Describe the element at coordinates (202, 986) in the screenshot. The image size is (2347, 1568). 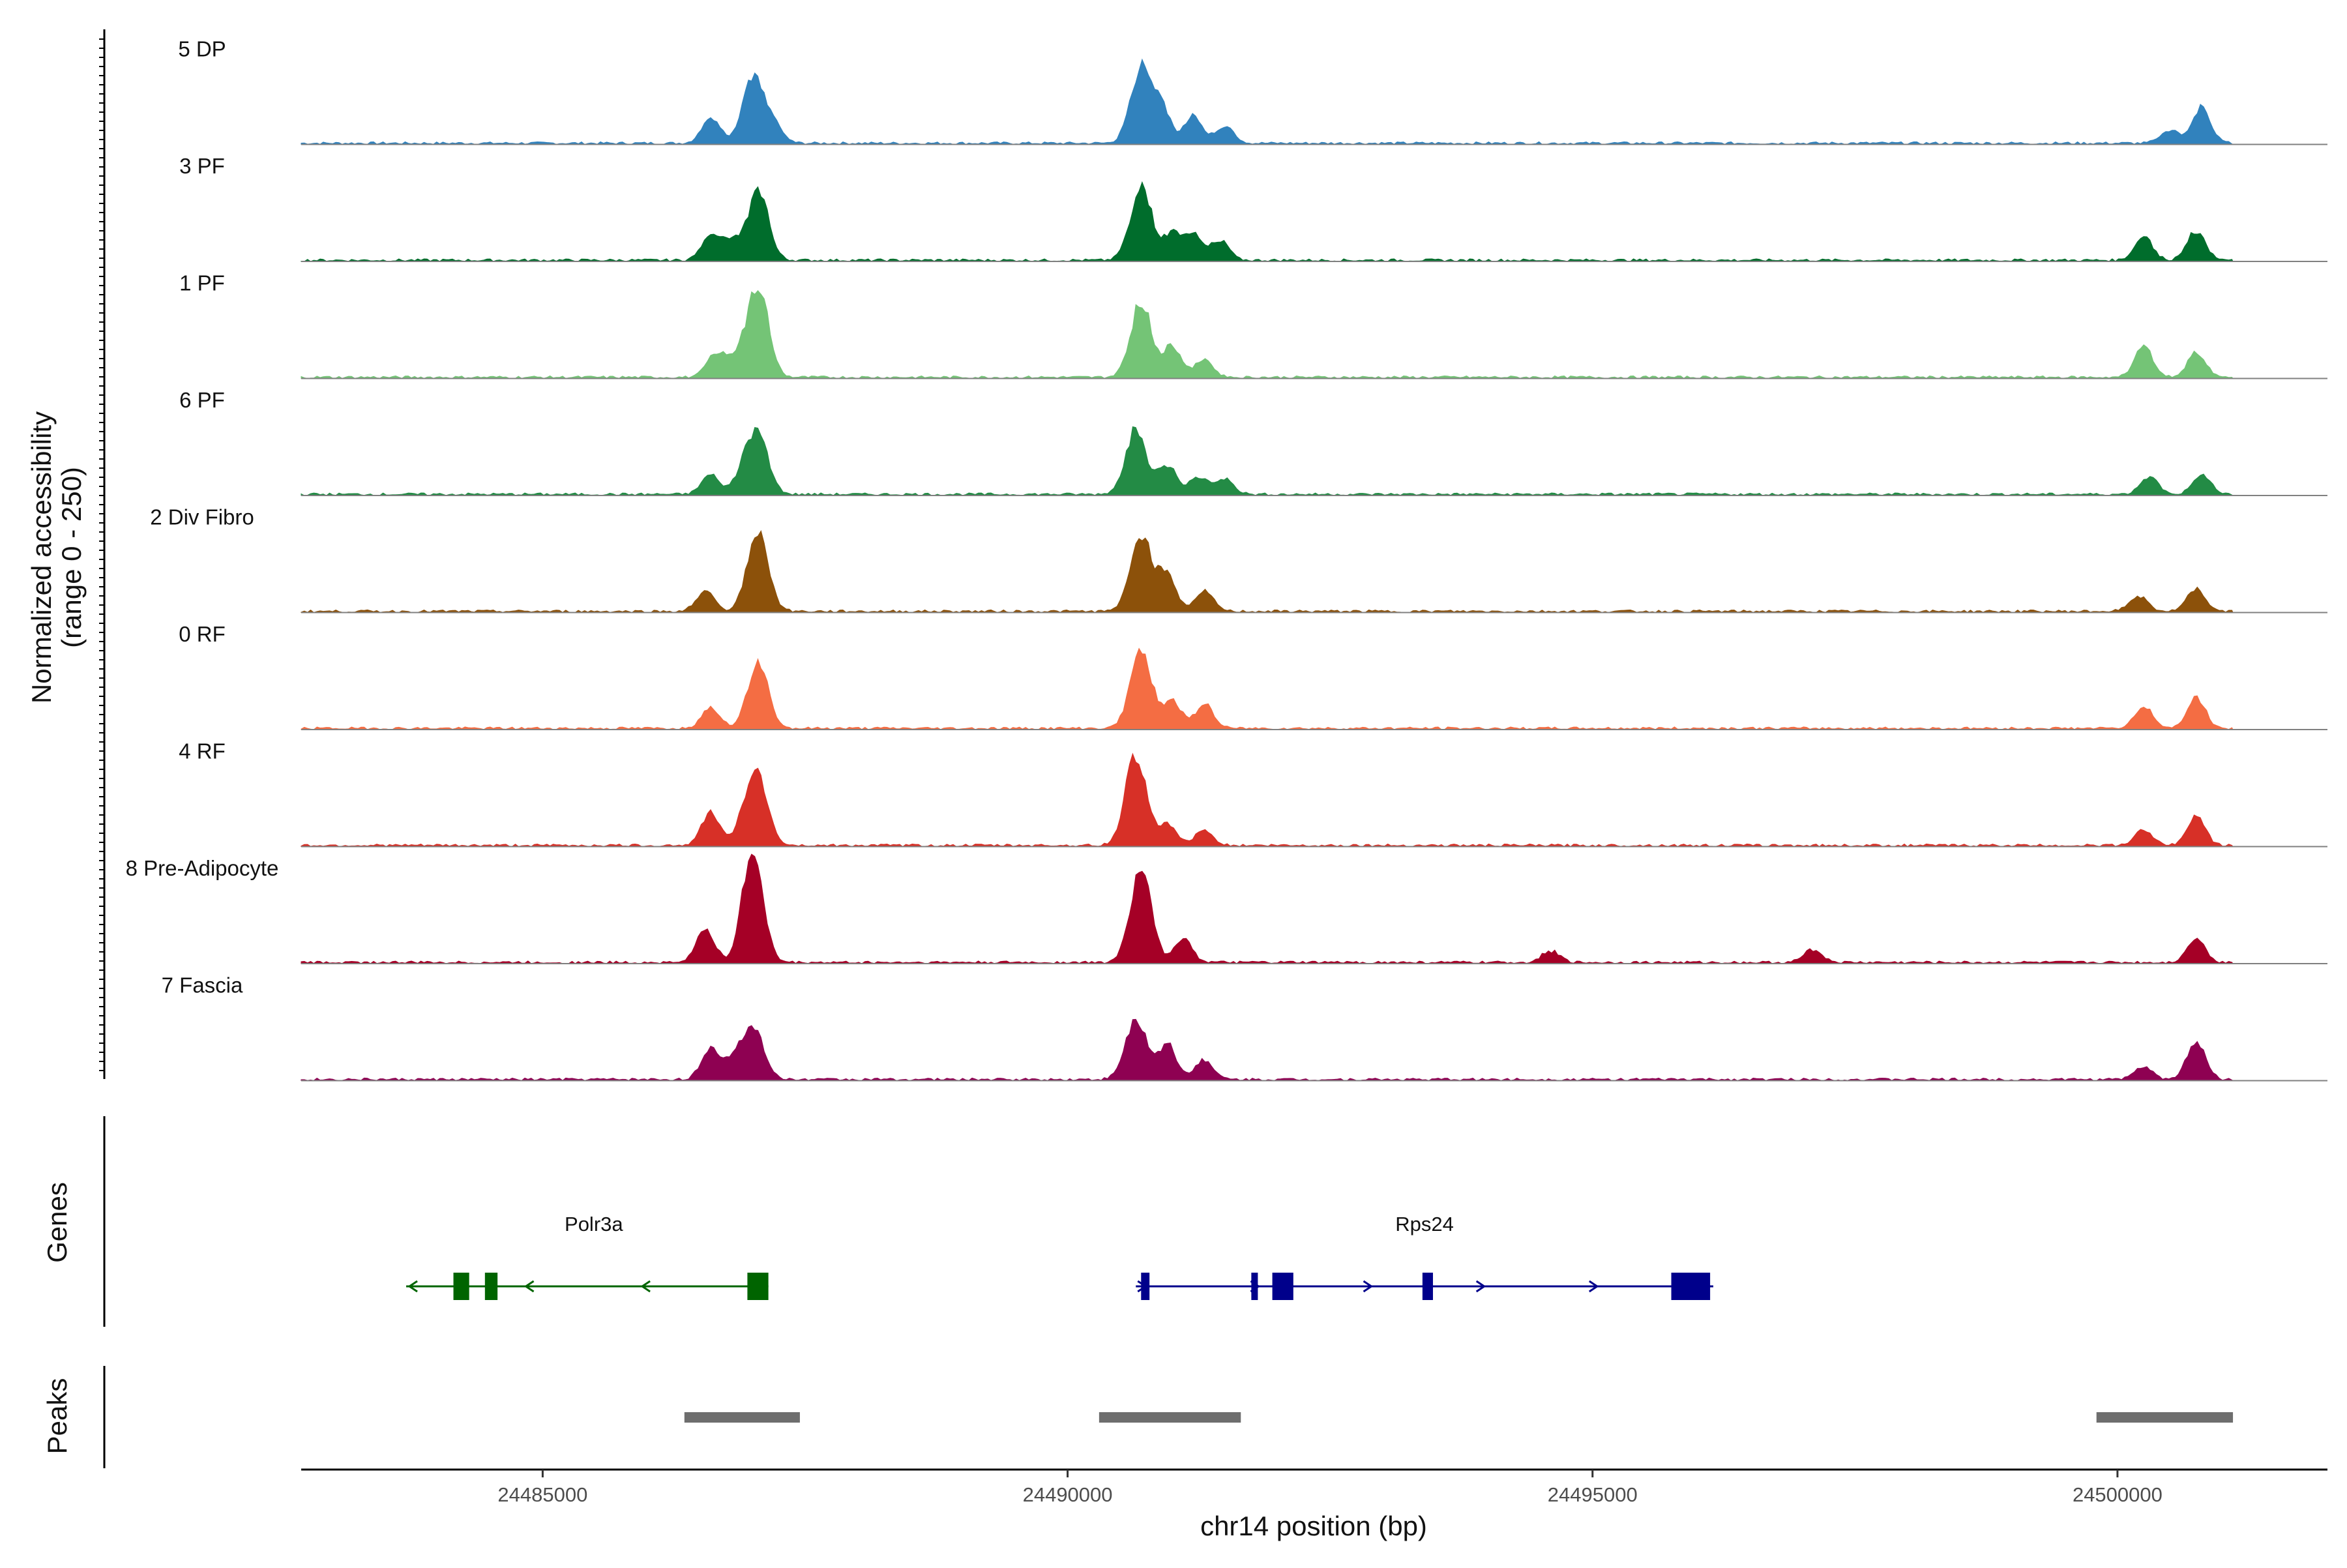
I see `track-label: 7 Fascia` at that location.